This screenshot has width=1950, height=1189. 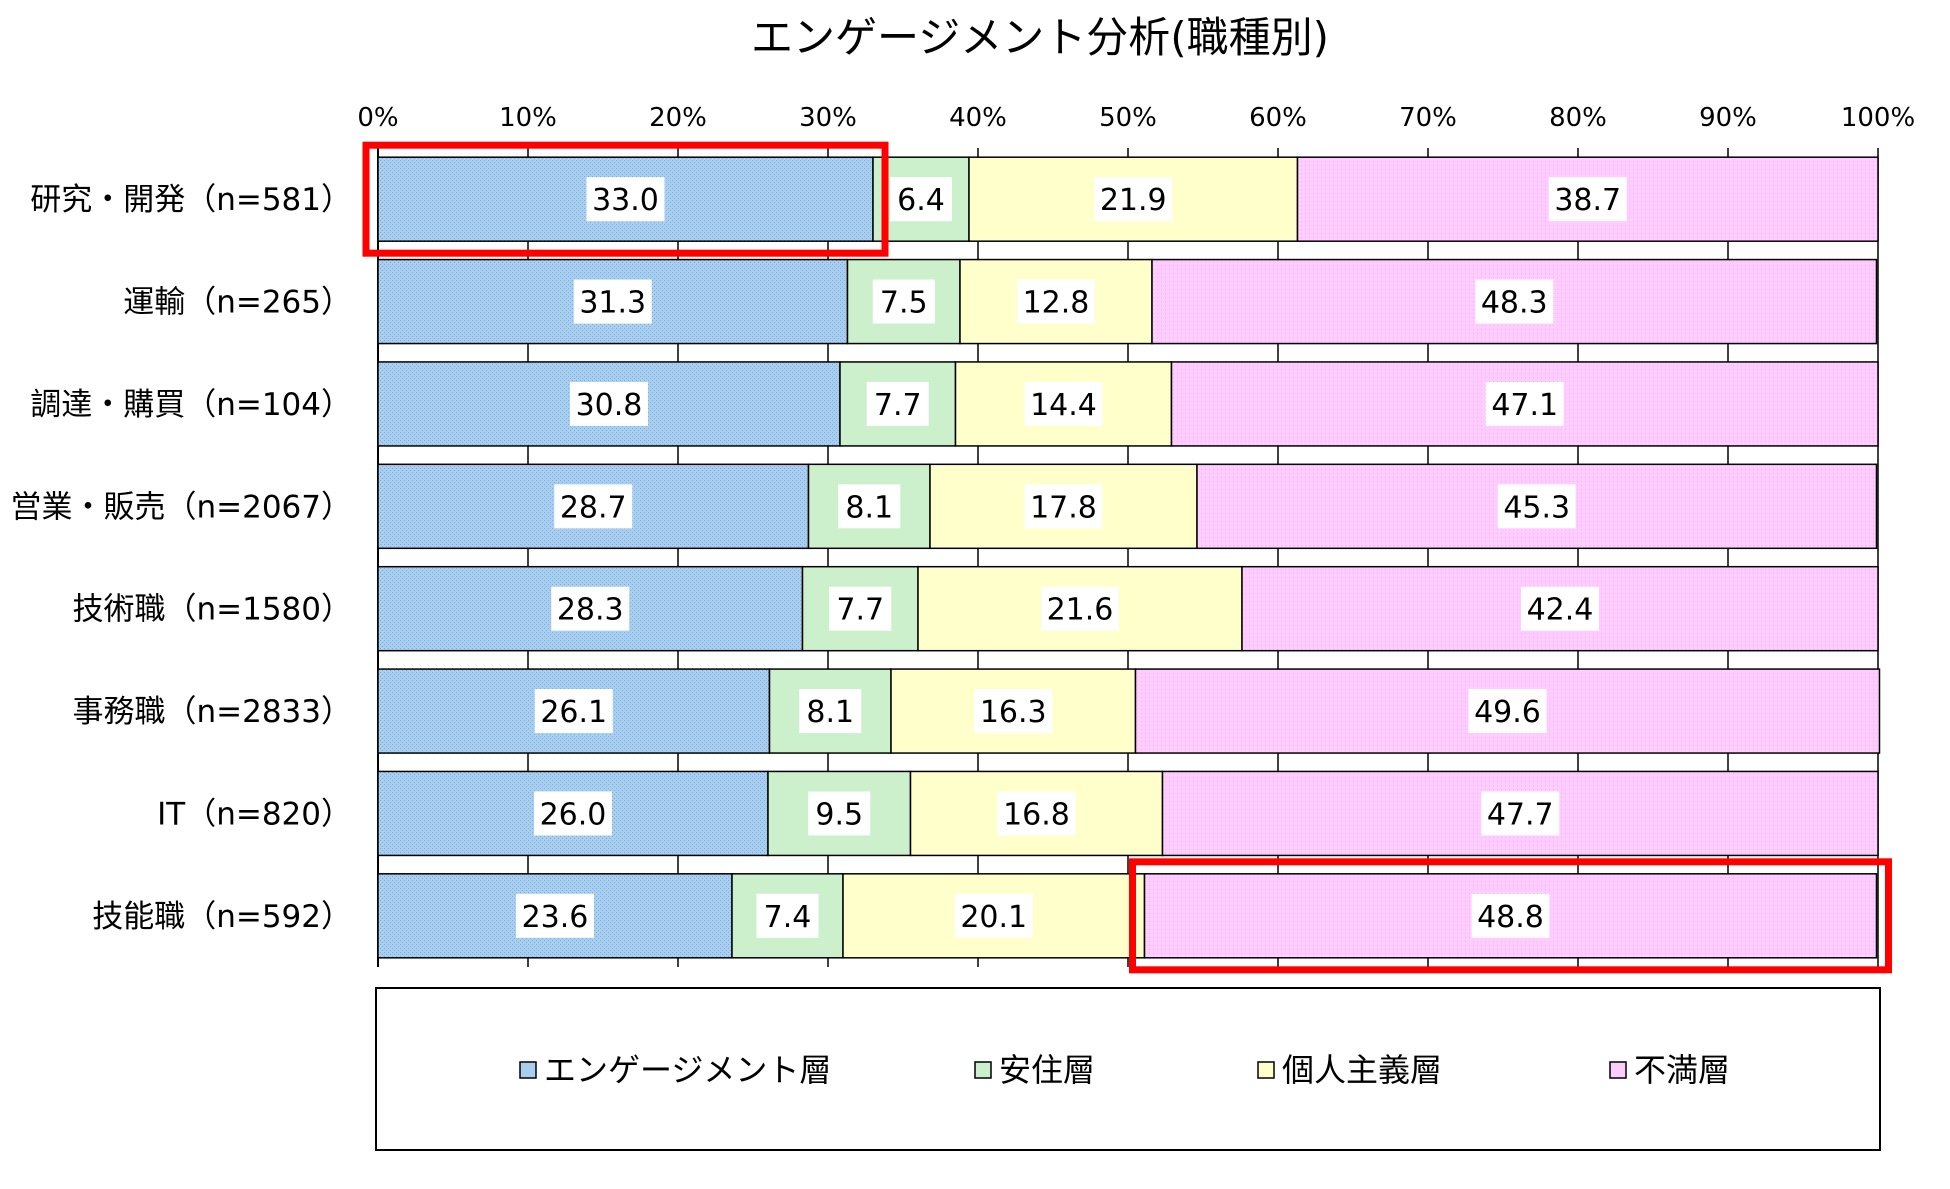 I want to click on x-tick-label: 20%, so click(x=678, y=118).